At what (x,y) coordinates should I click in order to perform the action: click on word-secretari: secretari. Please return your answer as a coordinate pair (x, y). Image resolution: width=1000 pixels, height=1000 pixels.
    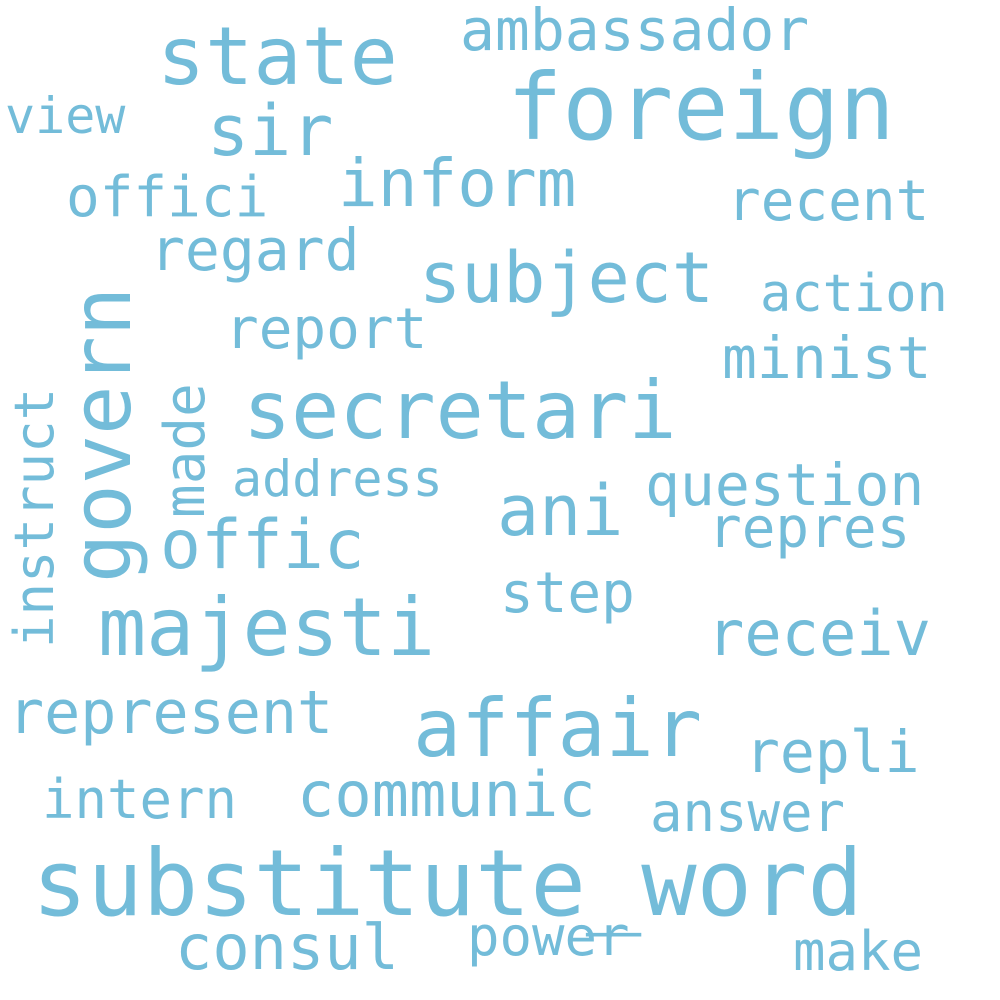
    Looking at the image, I should click on (460, 410).